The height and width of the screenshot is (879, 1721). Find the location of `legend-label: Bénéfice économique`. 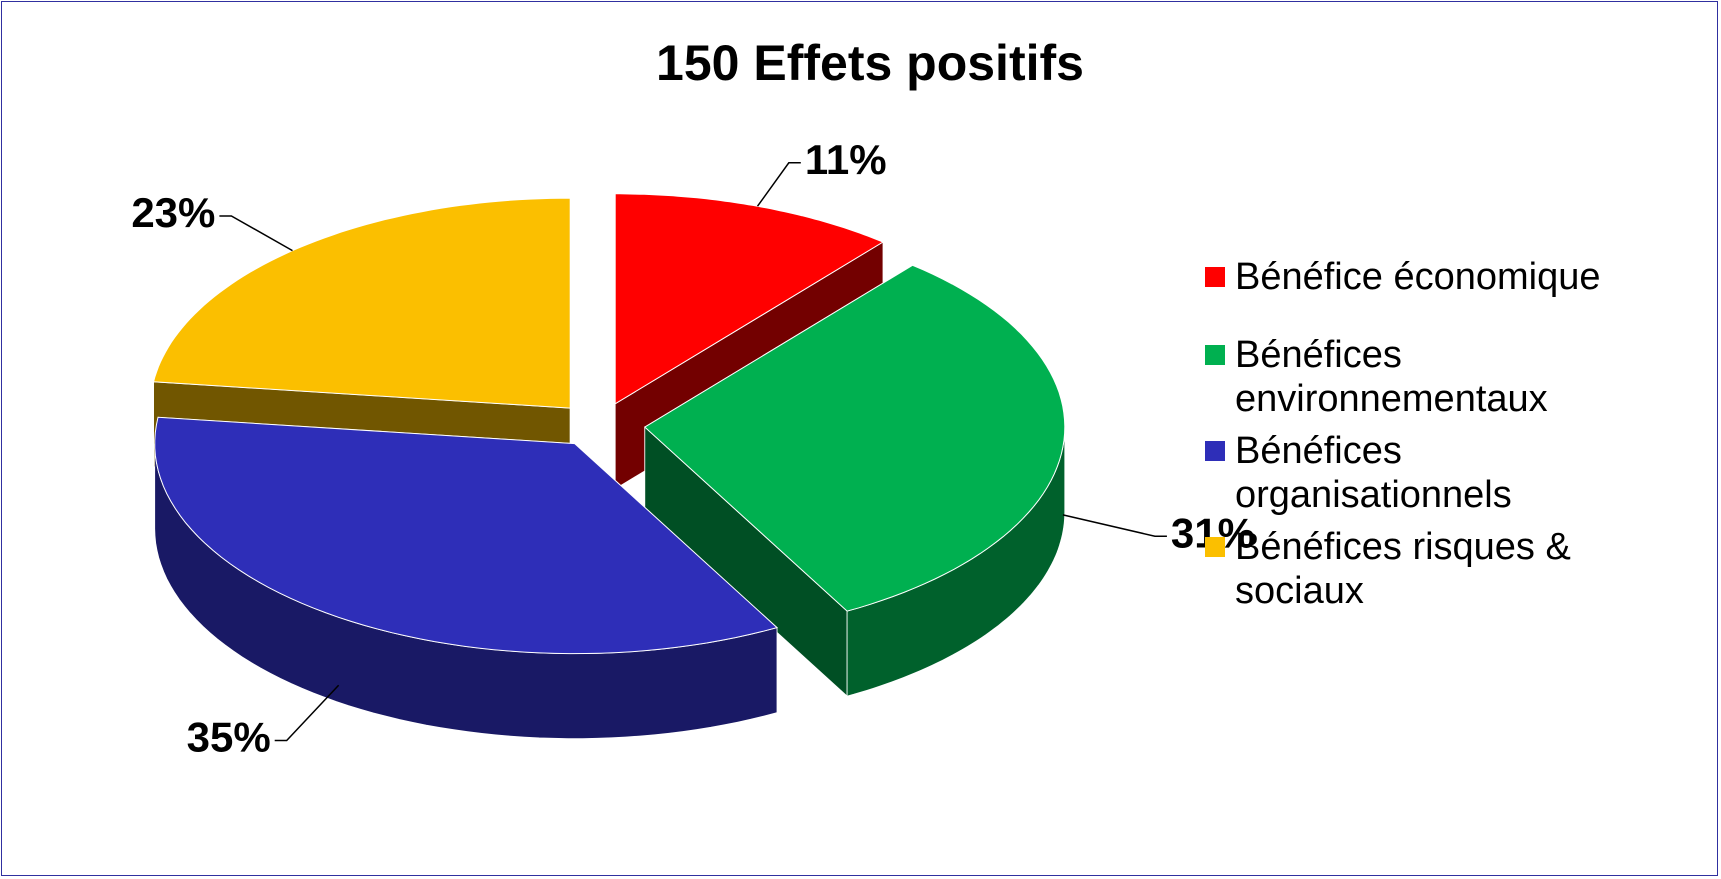

legend-label: Bénéfice économique is located at coordinates (1418, 277).